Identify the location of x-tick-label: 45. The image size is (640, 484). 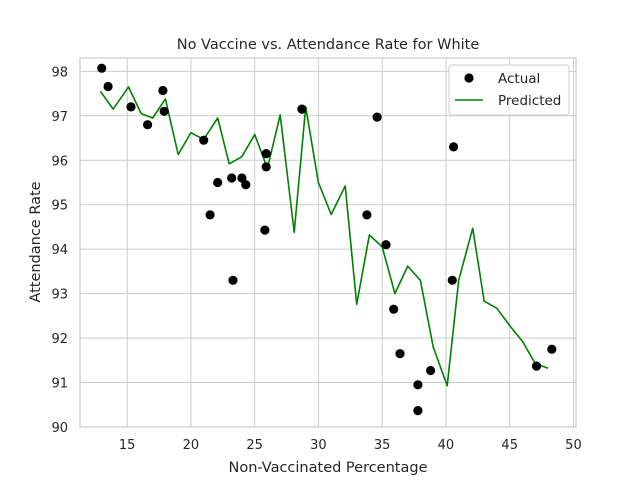
(509, 445).